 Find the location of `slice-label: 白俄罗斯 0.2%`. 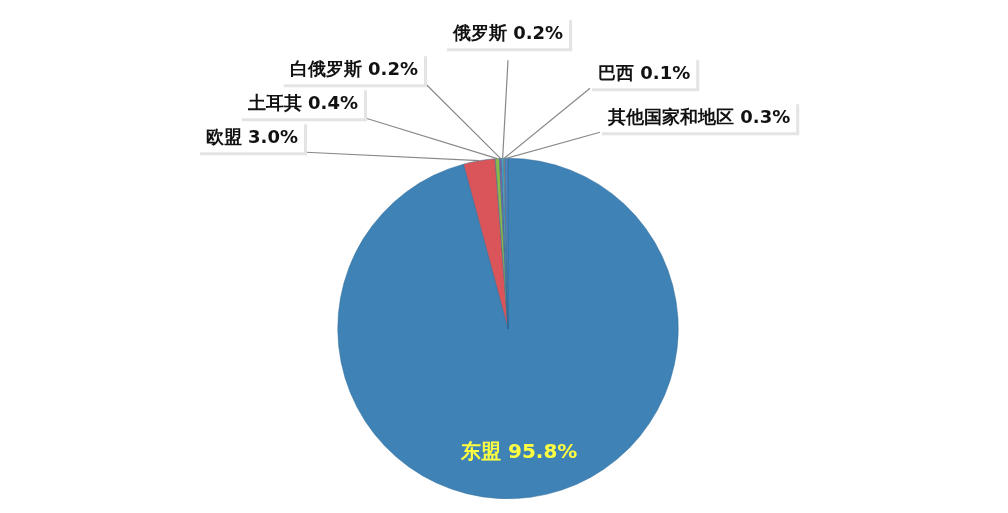

slice-label: 白俄罗斯 0.2% is located at coordinates (354, 68).